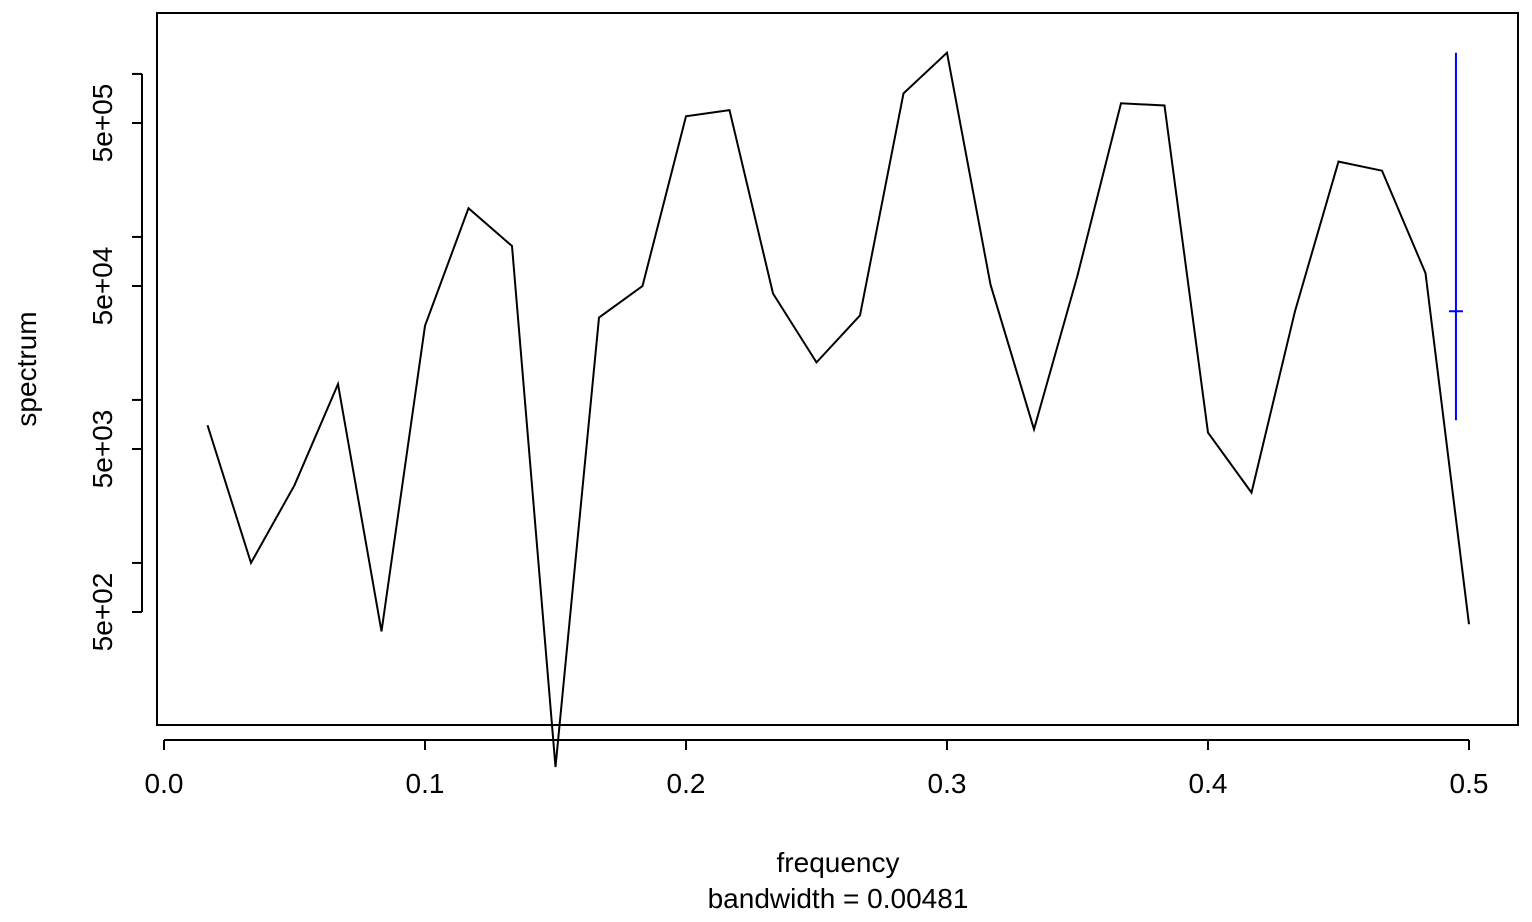 This screenshot has height=922, width=1532. What do you see at coordinates (102, 449) in the screenshot?
I see `y-tick-label: 5e+03` at bounding box center [102, 449].